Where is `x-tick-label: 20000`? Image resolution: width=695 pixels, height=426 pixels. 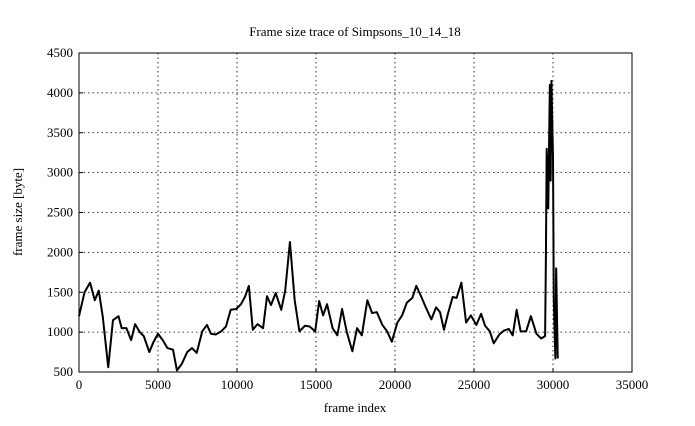
x-tick-label: 20000 is located at coordinates (395, 384).